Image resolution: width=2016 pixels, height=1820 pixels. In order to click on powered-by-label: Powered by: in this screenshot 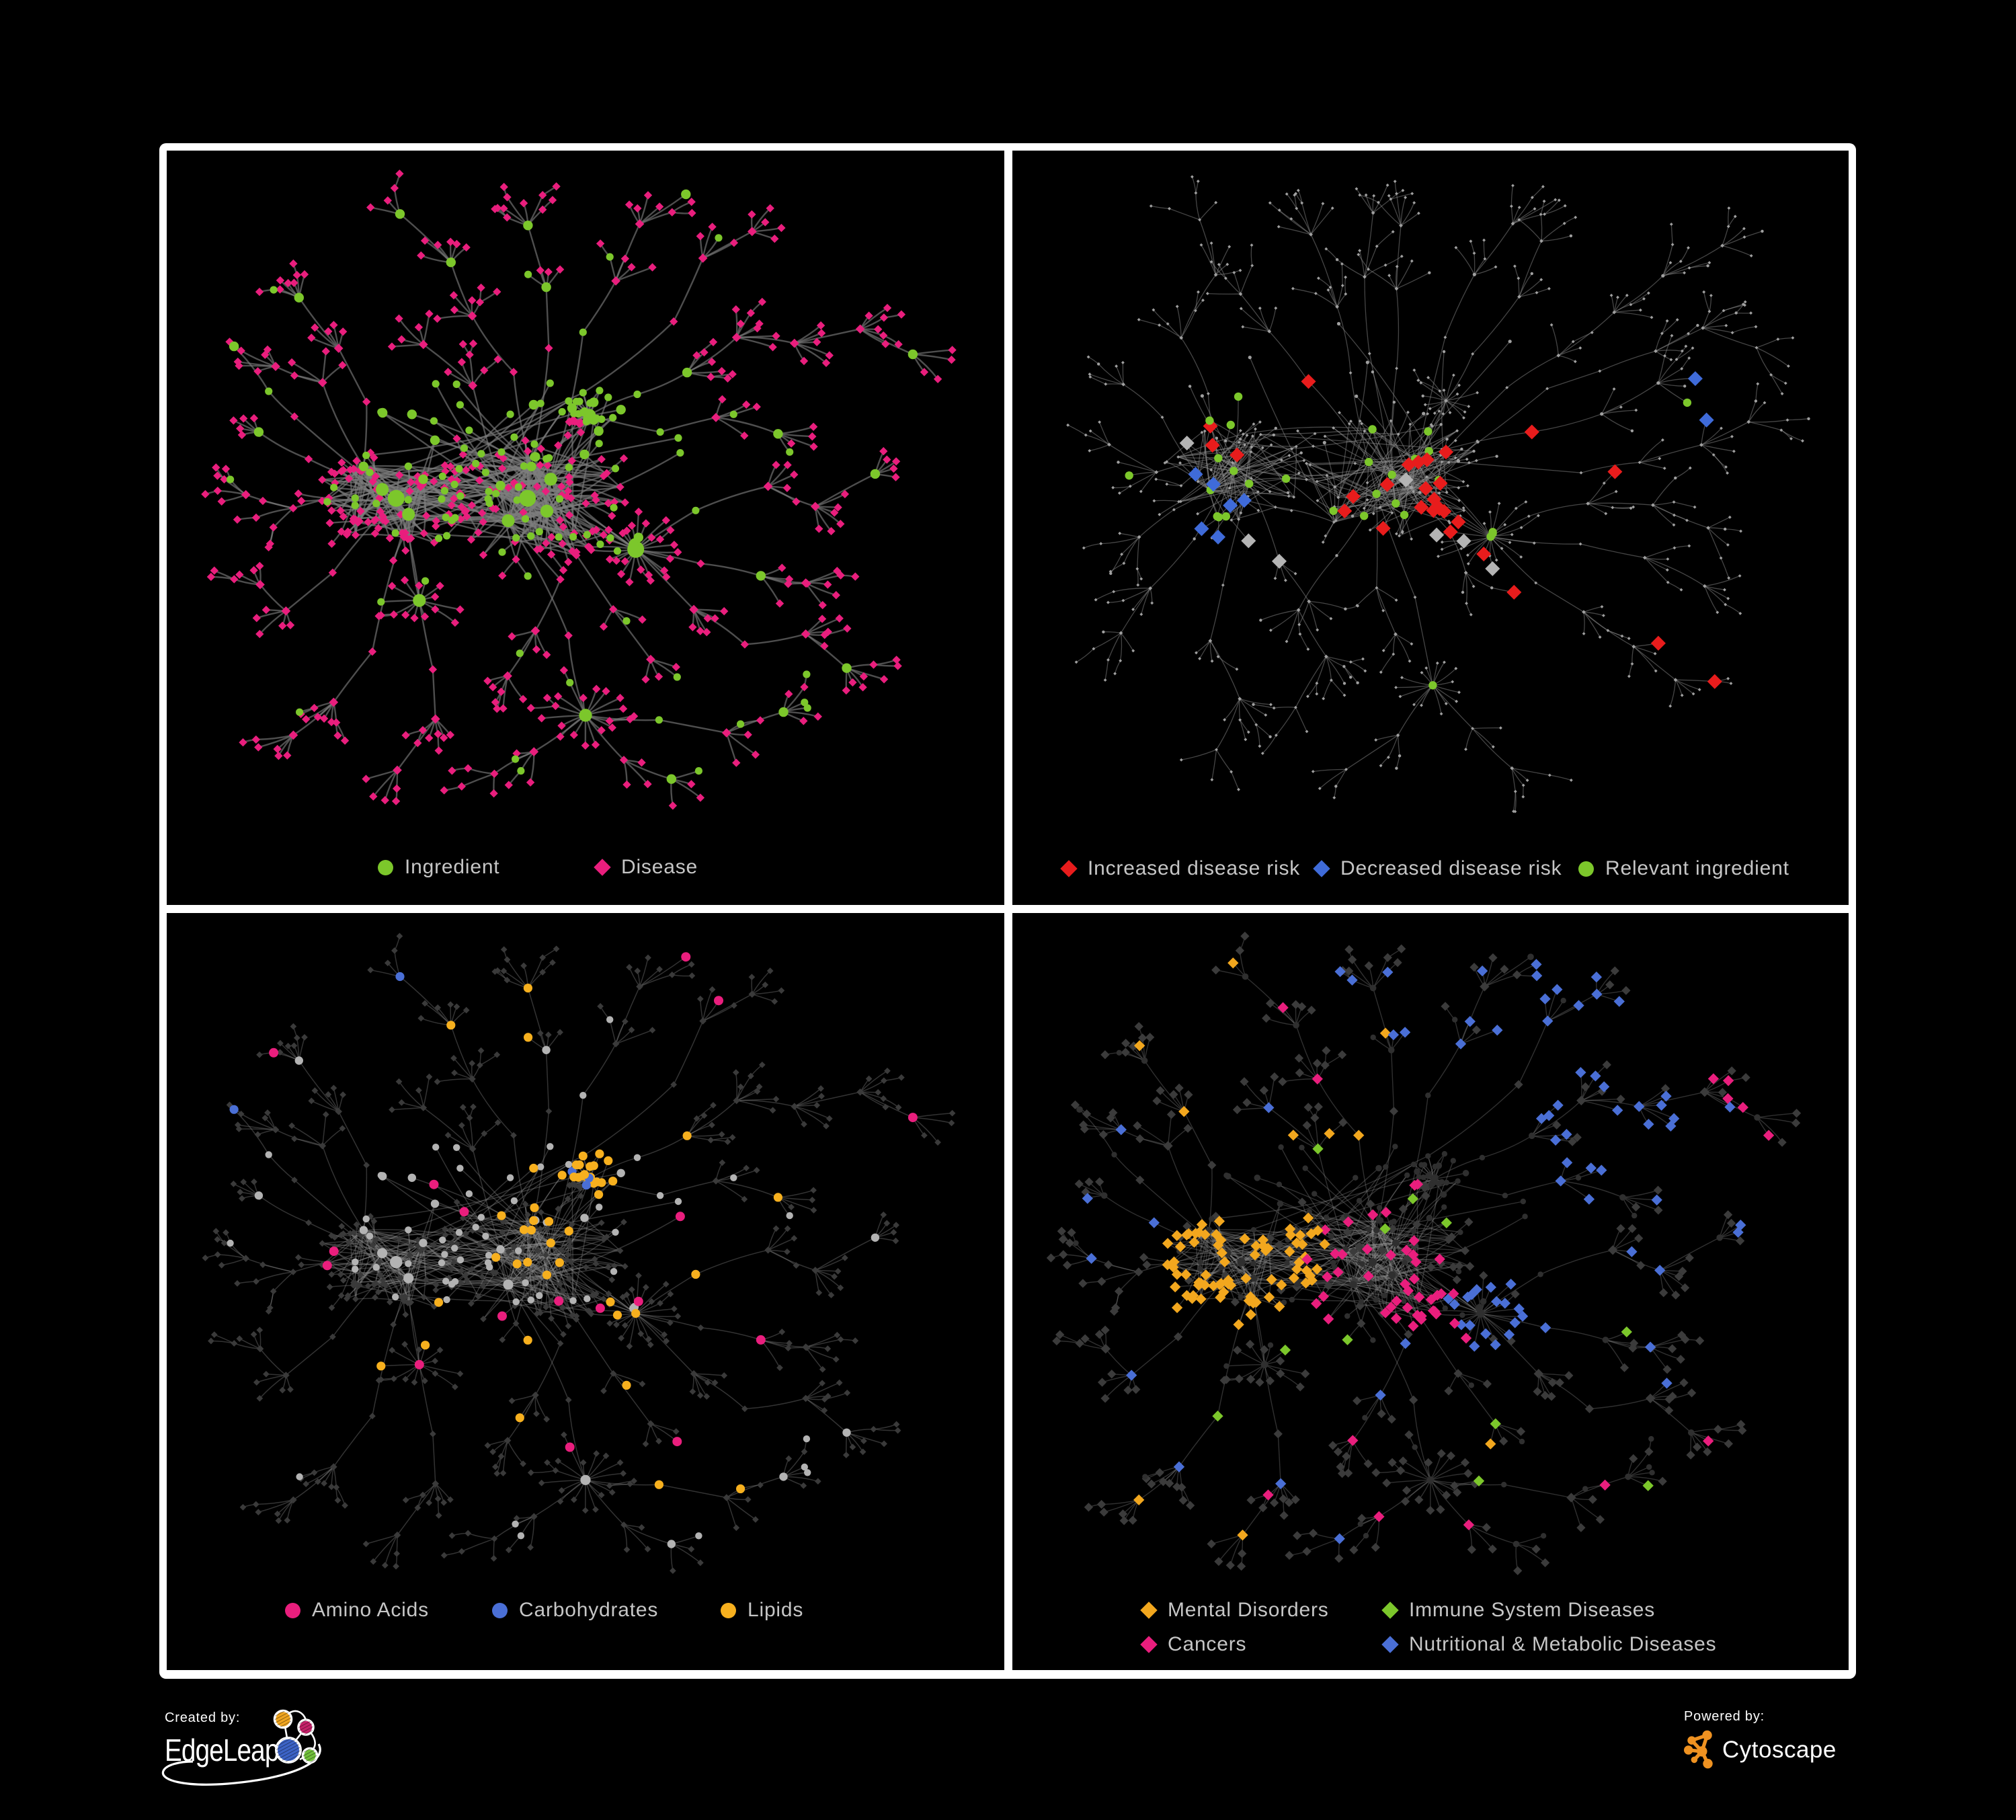, I will do `click(1724, 1716)`.